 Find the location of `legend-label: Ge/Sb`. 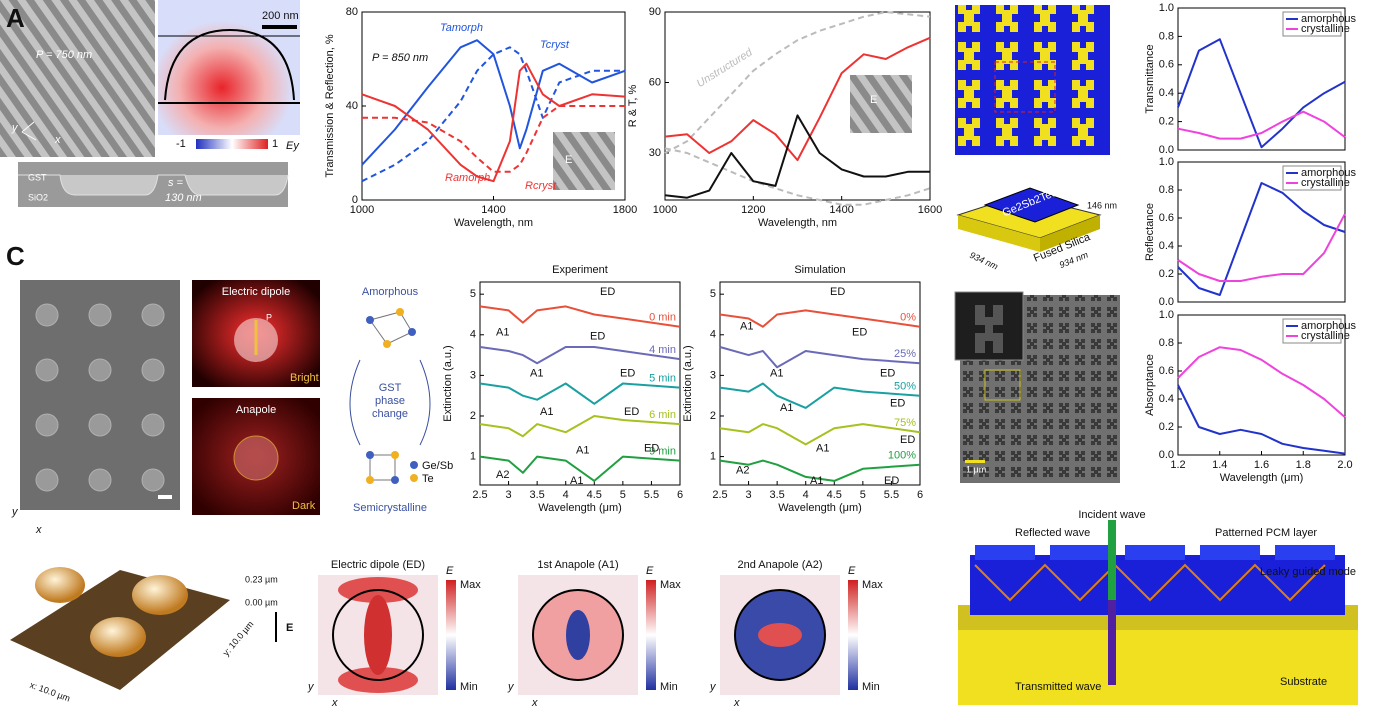

legend-label: Ge/Sb is located at coordinates (437, 466).